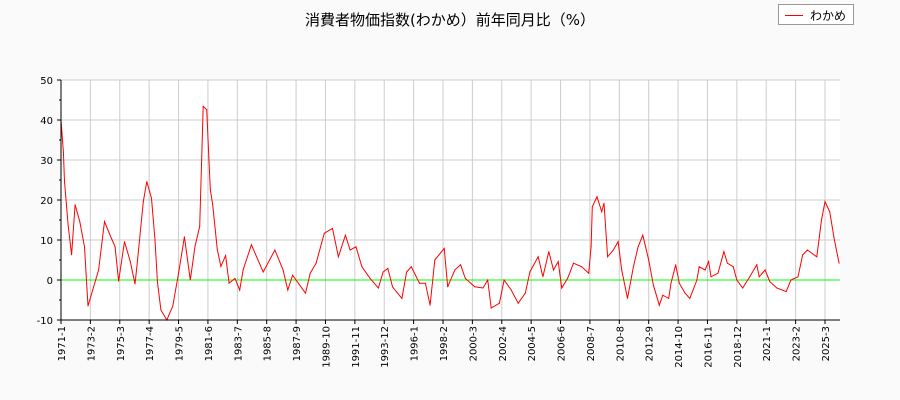  What do you see at coordinates (444, 343) in the screenshot?
I see `x-tick-label: 1998-2` at bounding box center [444, 343].